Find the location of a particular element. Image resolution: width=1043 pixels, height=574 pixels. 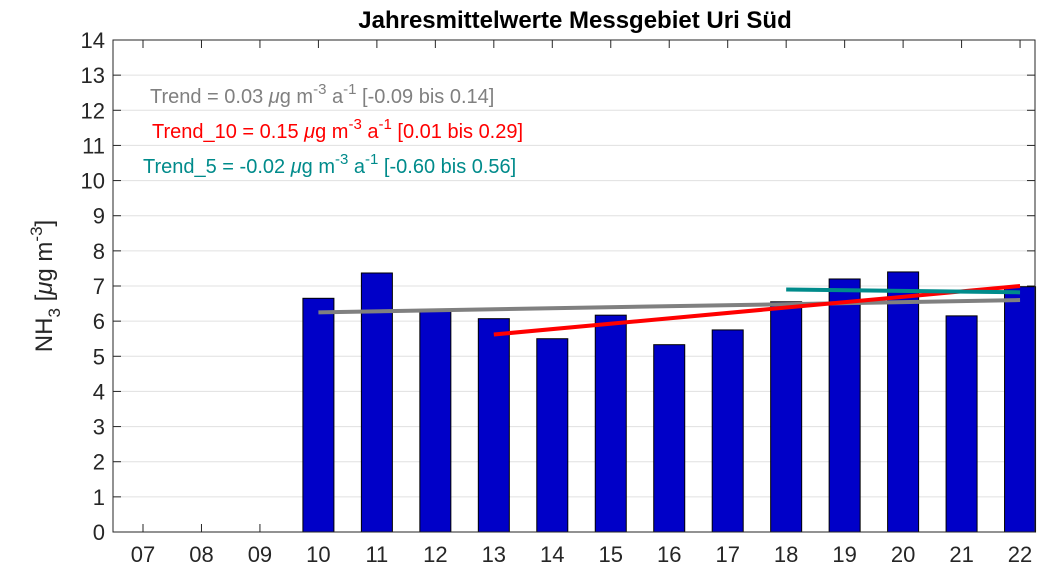

x-tick-label: 11 is located at coordinates (376, 554).